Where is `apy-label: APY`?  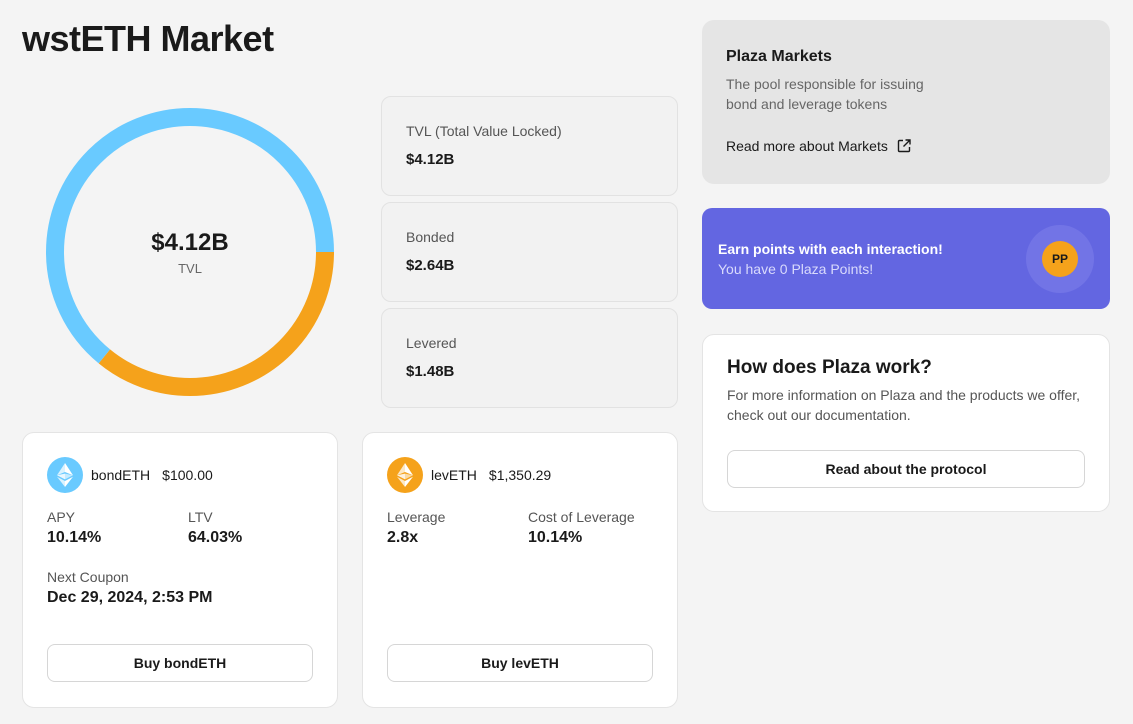
apy-label: APY is located at coordinates (61, 517).